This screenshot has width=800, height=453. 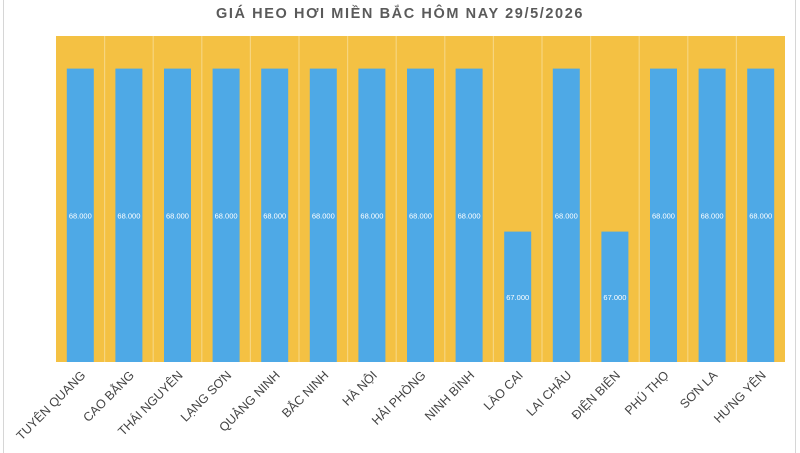 What do you see at coordinates (548, 393) in the screenshot?
I see `category-label: LAI CHÂU` at bounding box center [548, 393].